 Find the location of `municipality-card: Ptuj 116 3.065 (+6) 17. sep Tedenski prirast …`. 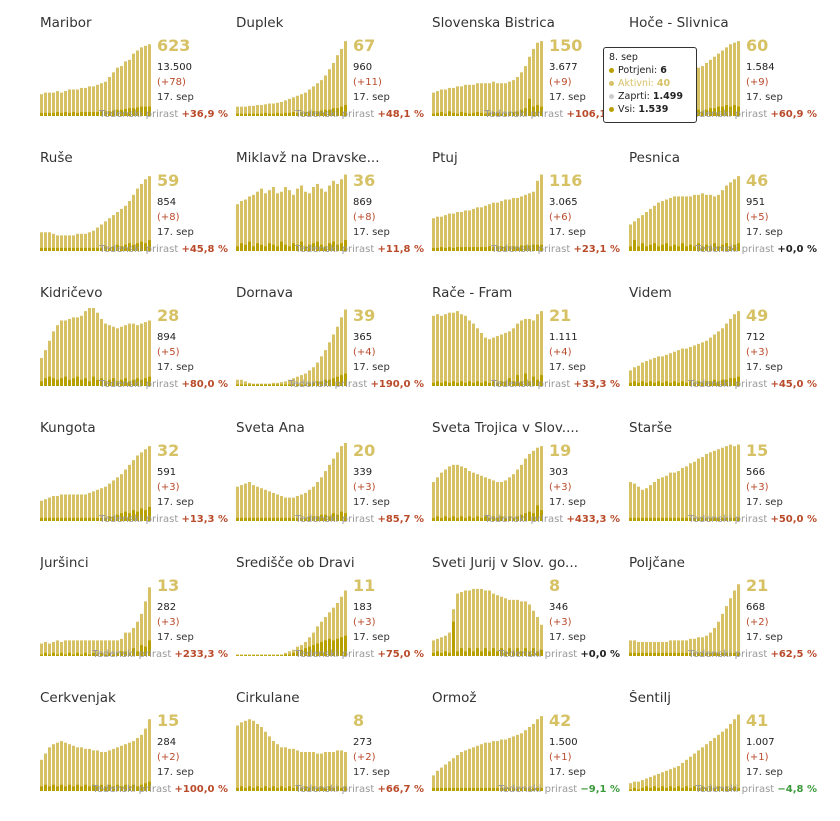

municipality-card: Ptuj 116 3.065 (+6) 17. sep Tedenski prirast … is located at coordinates (526, 212).